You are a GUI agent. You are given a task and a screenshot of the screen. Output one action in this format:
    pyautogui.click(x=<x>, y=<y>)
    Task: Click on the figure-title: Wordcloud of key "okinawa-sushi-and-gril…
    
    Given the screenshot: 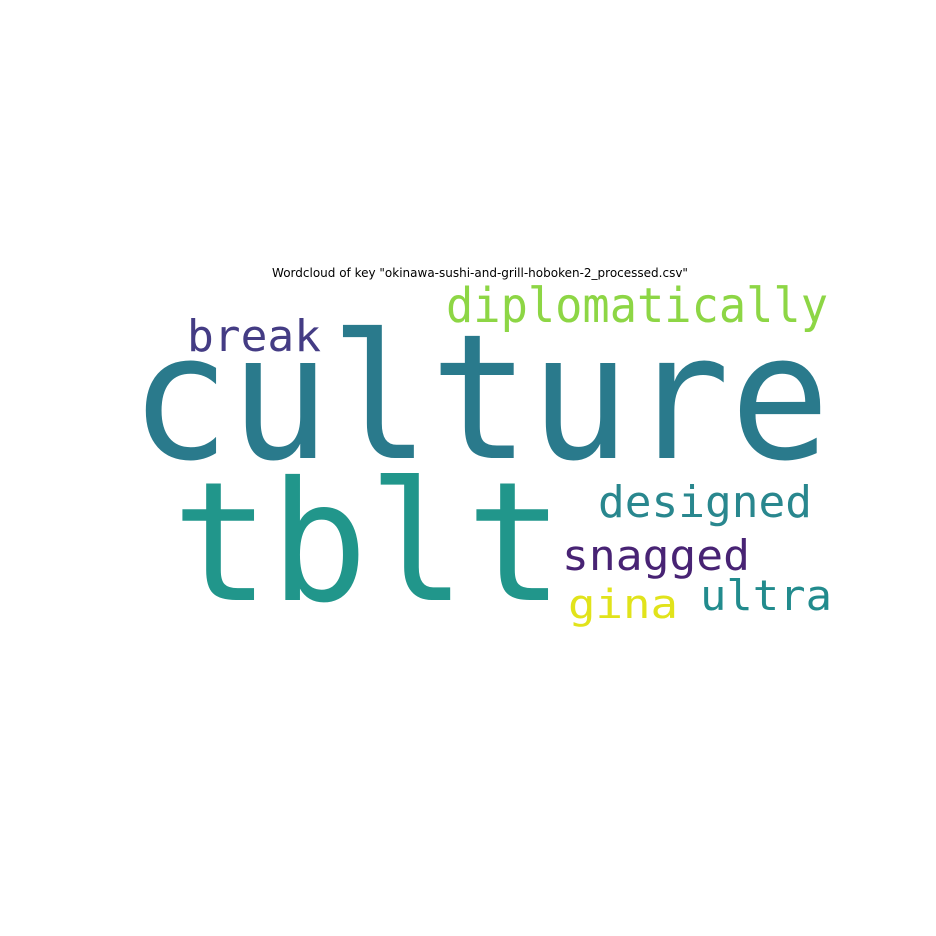 What is the action you would take?
    pyautogui.click(x=480, y=273)
    